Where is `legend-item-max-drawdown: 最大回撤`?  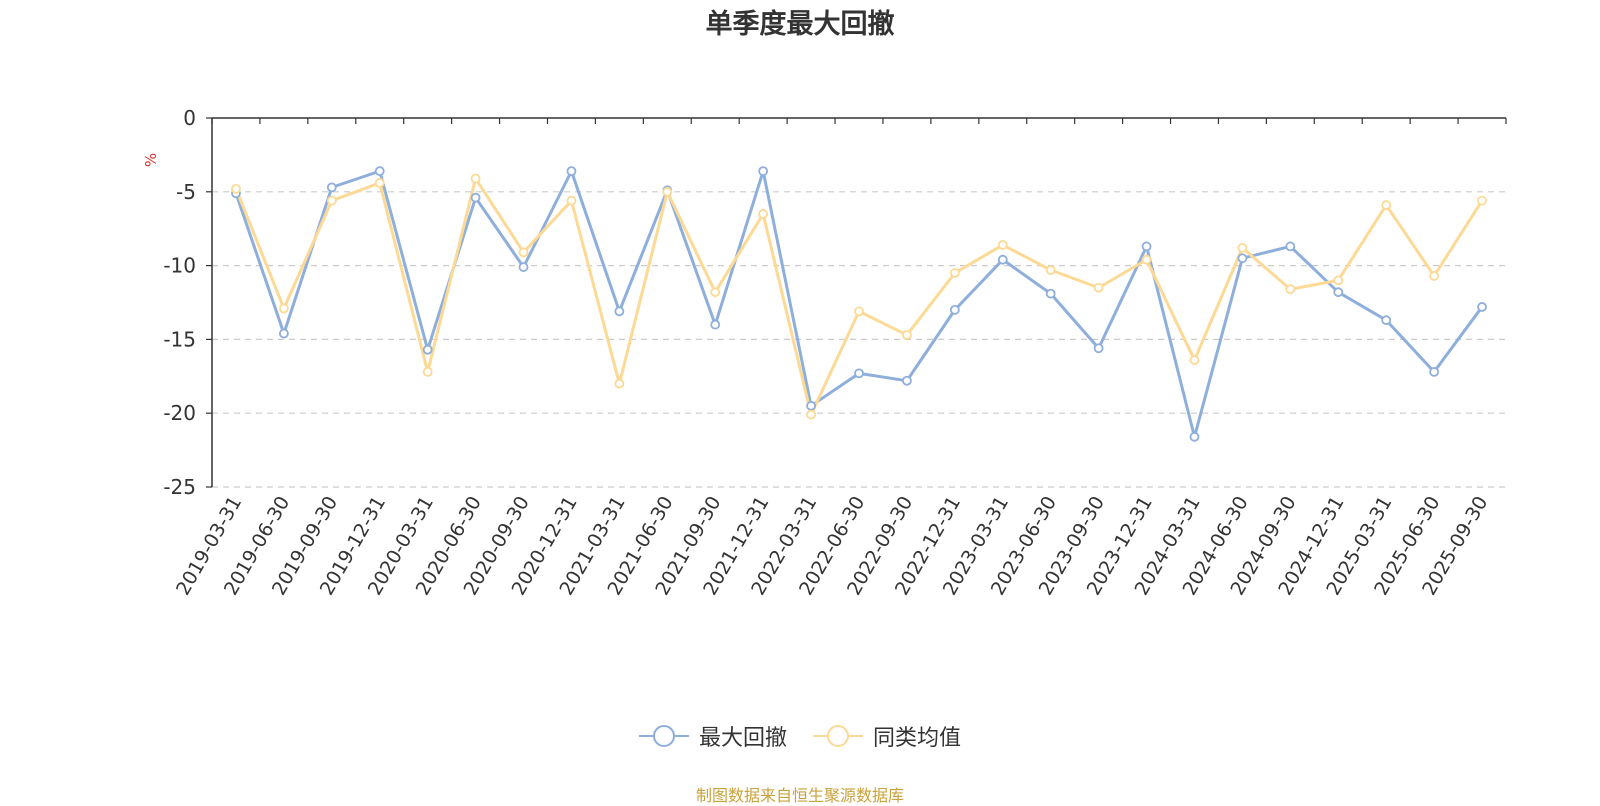 legend-item-max-drawdown: 最大回撤 is located at coordinates (712, 736).